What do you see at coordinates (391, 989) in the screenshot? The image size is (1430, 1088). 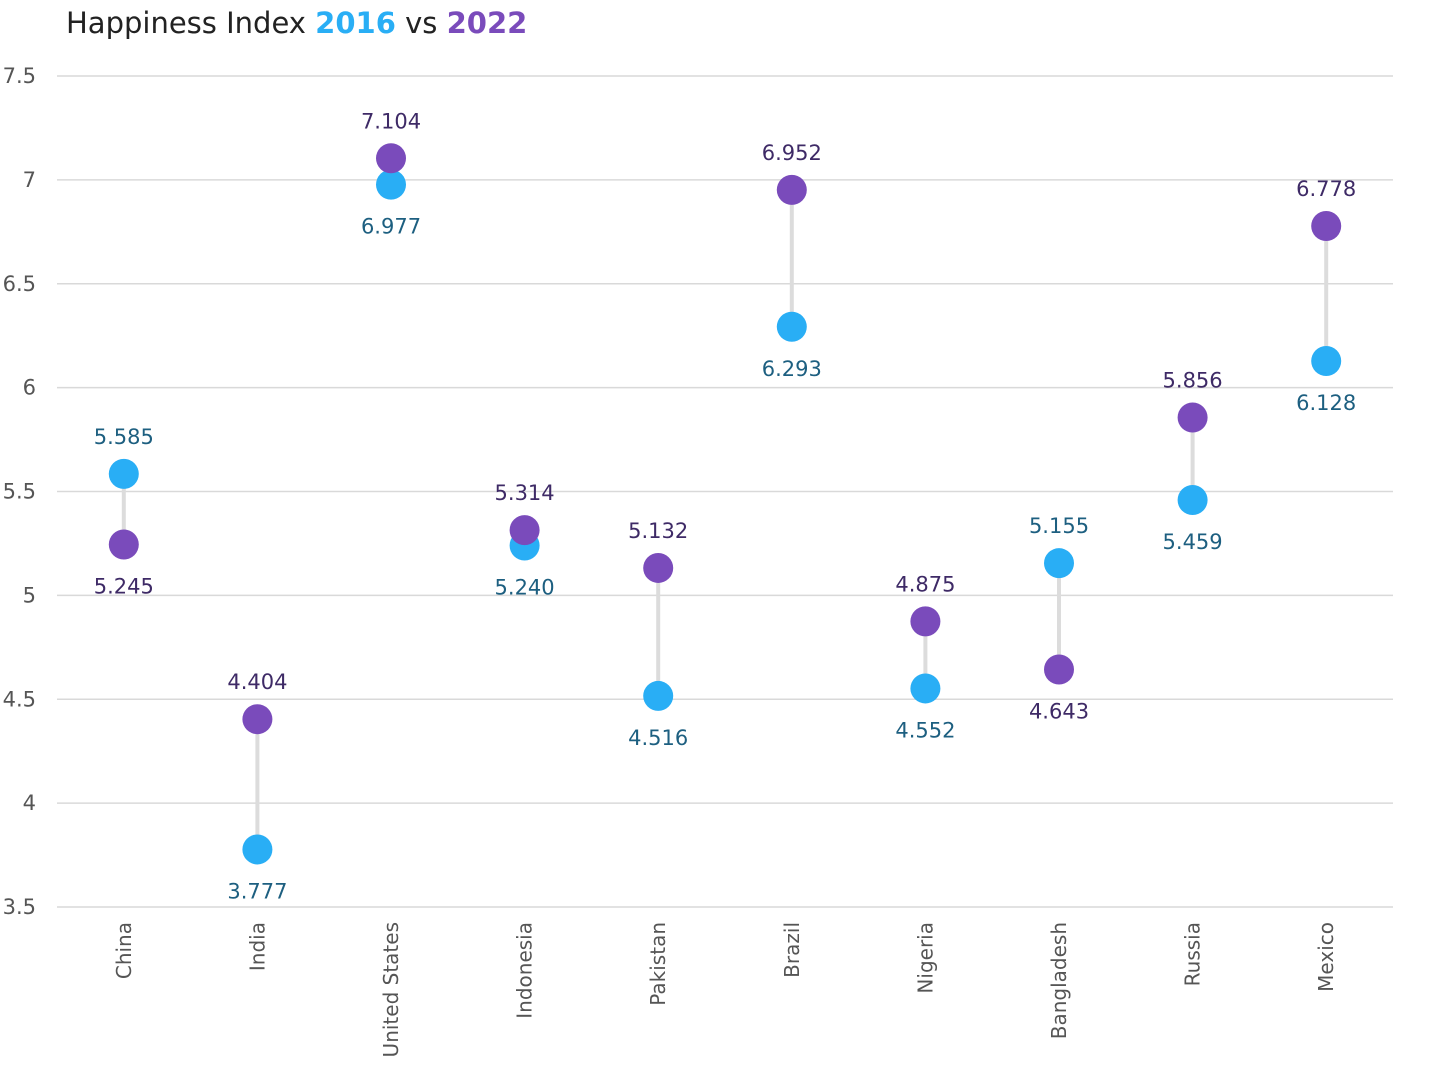 I see `x-category-label: United States` at bounding box center [391, 989].